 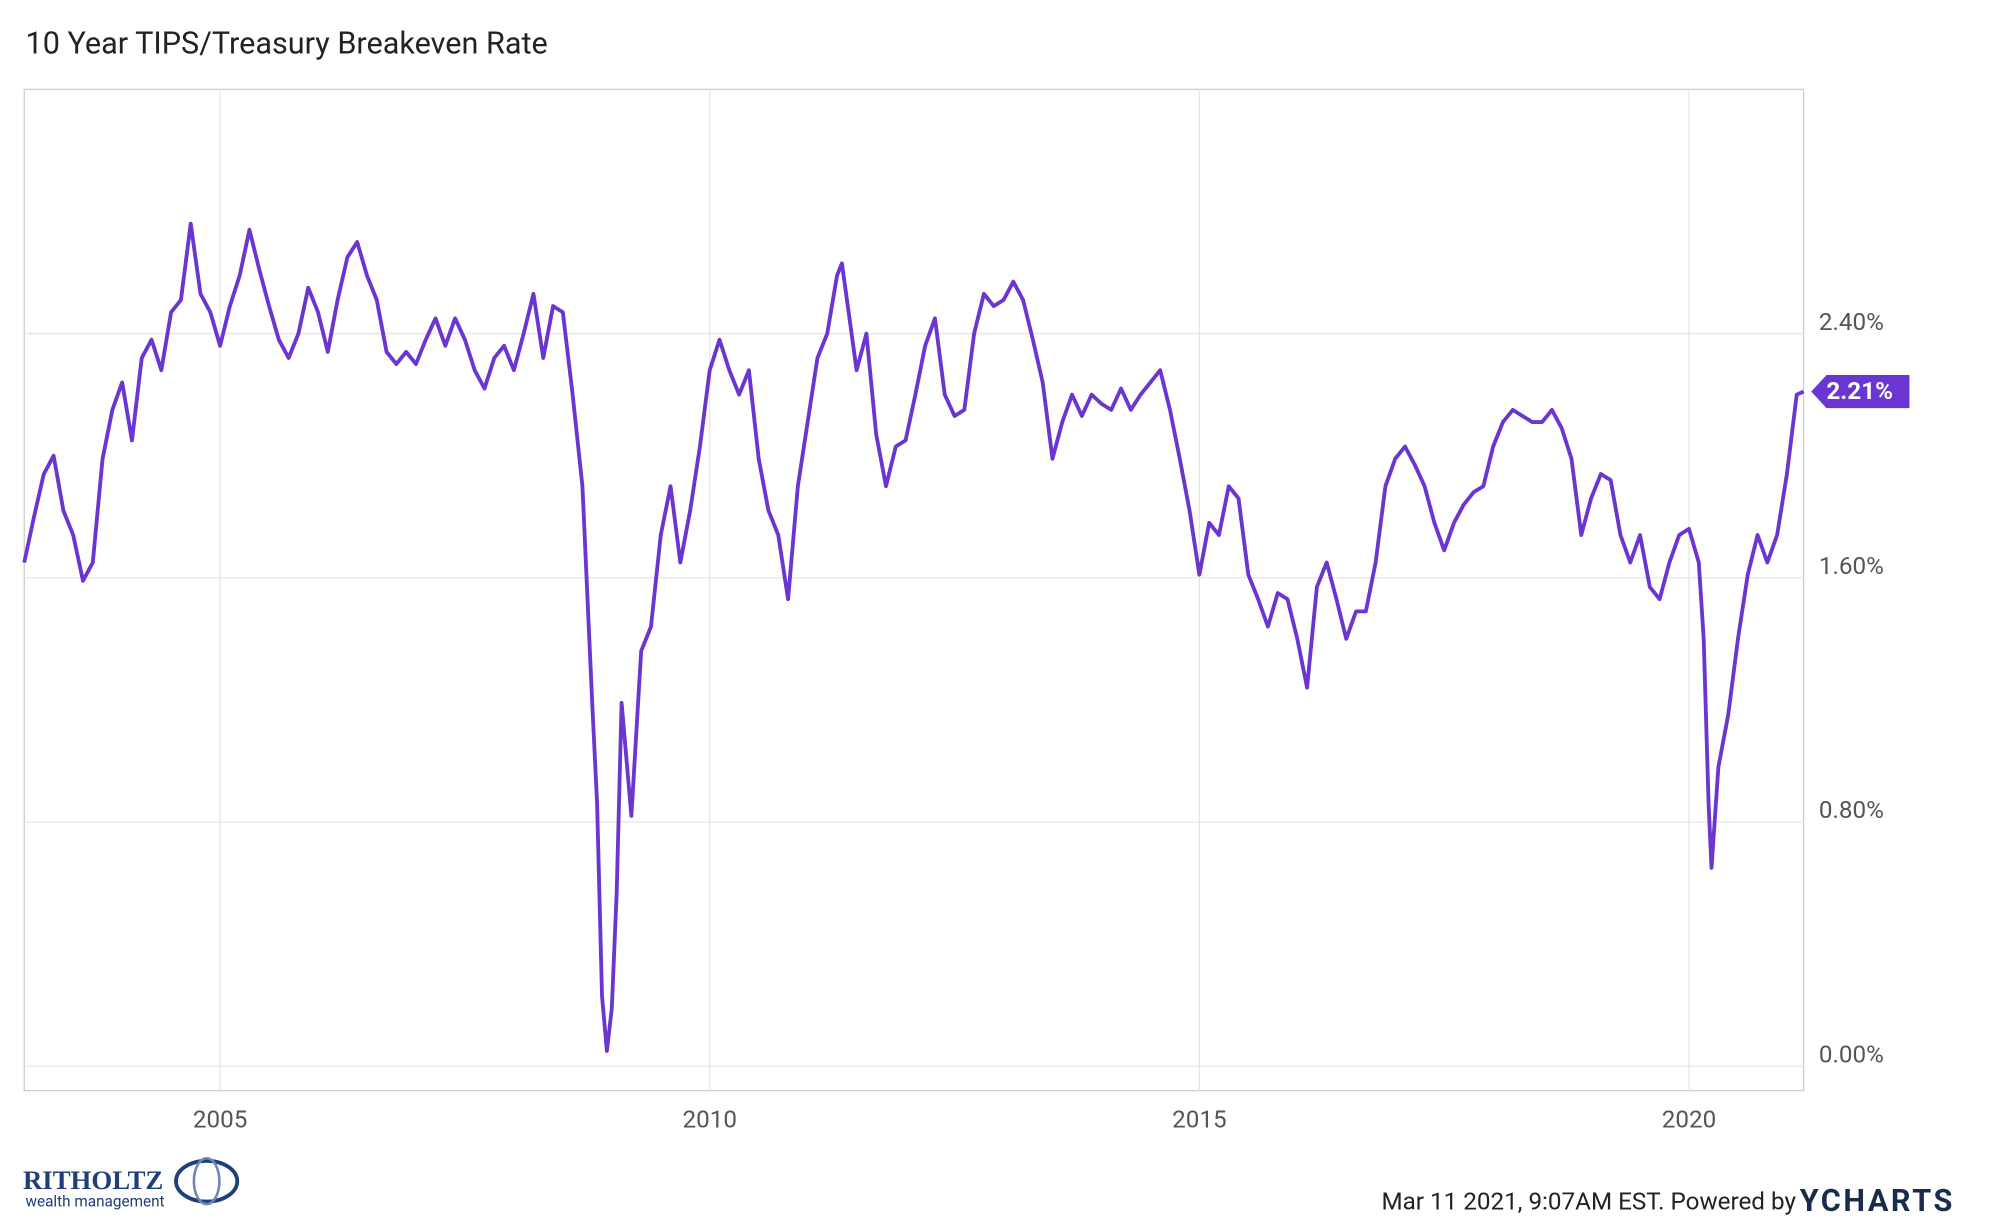 I want to click on end-value-badge: 2.21%, so click(x=1860, y=391).